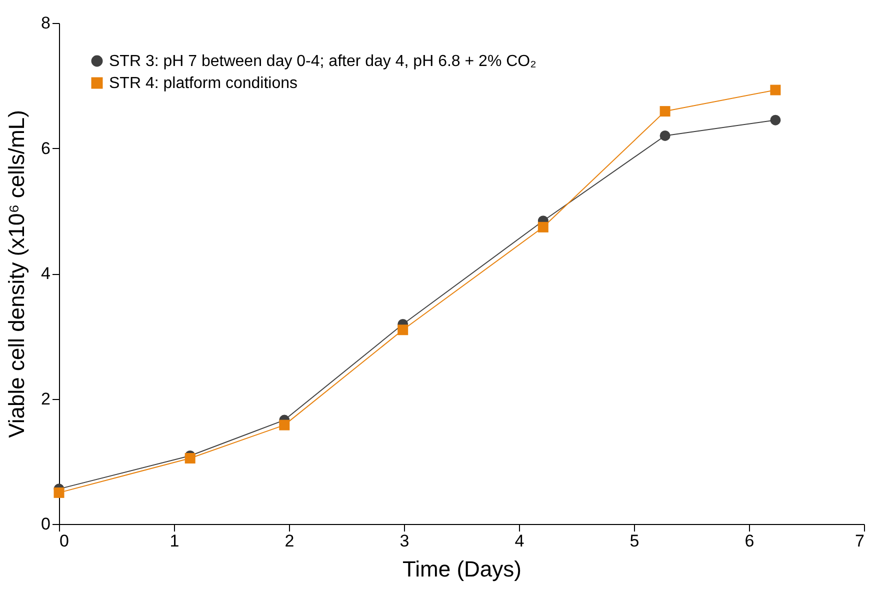 This screenshot has width=884, height=603. Describe the element at coordinates (45, 23) in the screenshot. I see `y-tick-label: 8` at that location.